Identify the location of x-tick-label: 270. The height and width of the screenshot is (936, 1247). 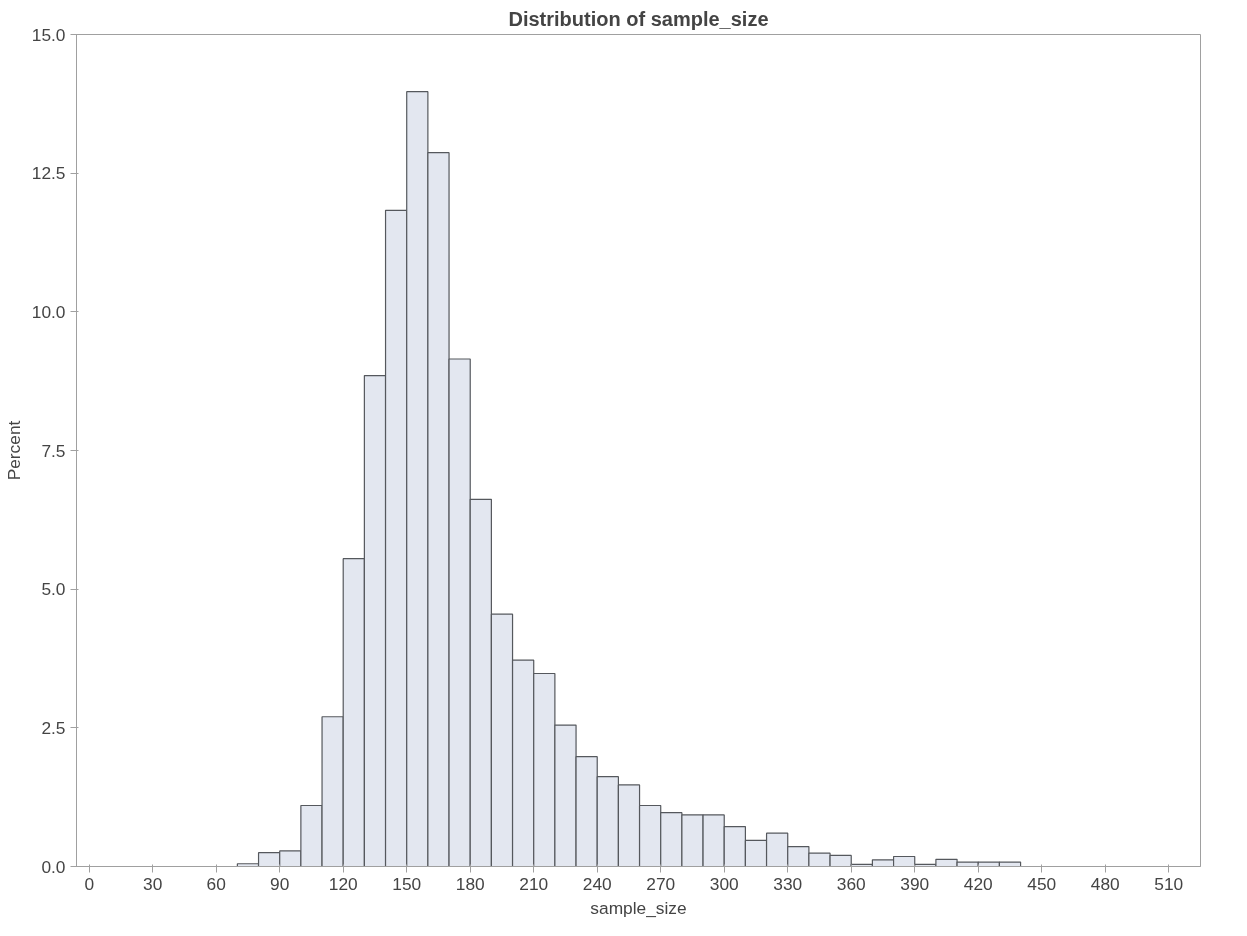
(661, 883).